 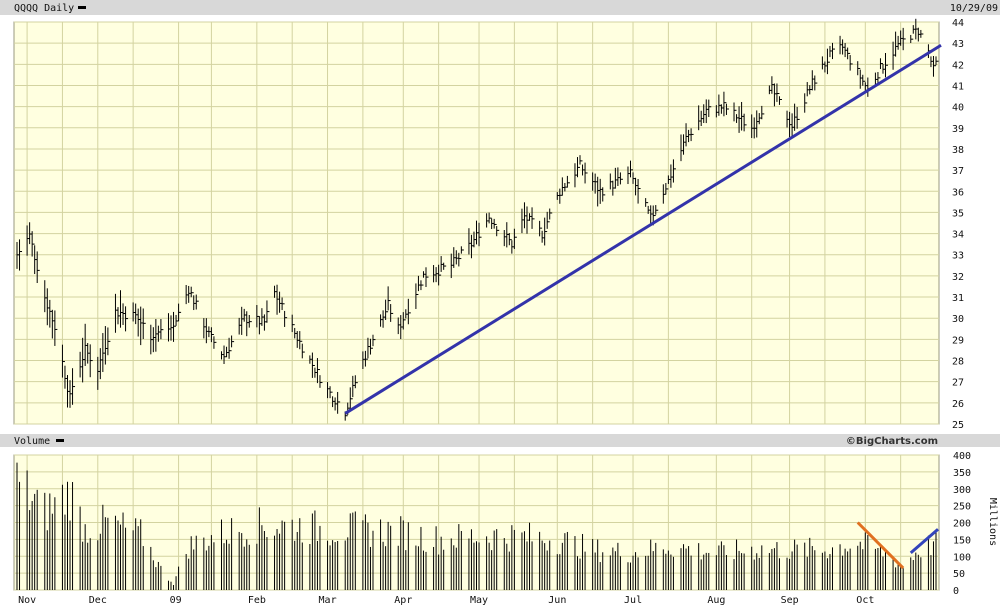 I want to click on volume-label: Volume, so click(x=32, y=441).